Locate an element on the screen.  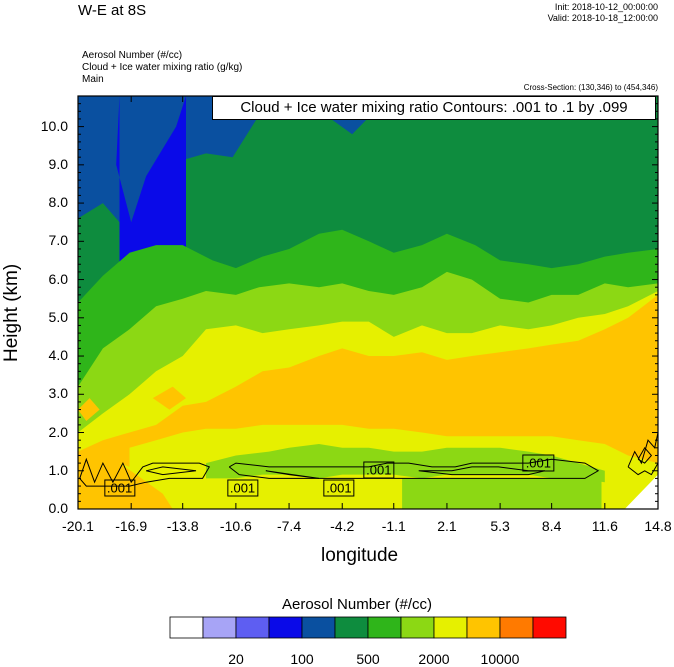
y-tick-label: 10.0 is located at coordinates (54, 125).